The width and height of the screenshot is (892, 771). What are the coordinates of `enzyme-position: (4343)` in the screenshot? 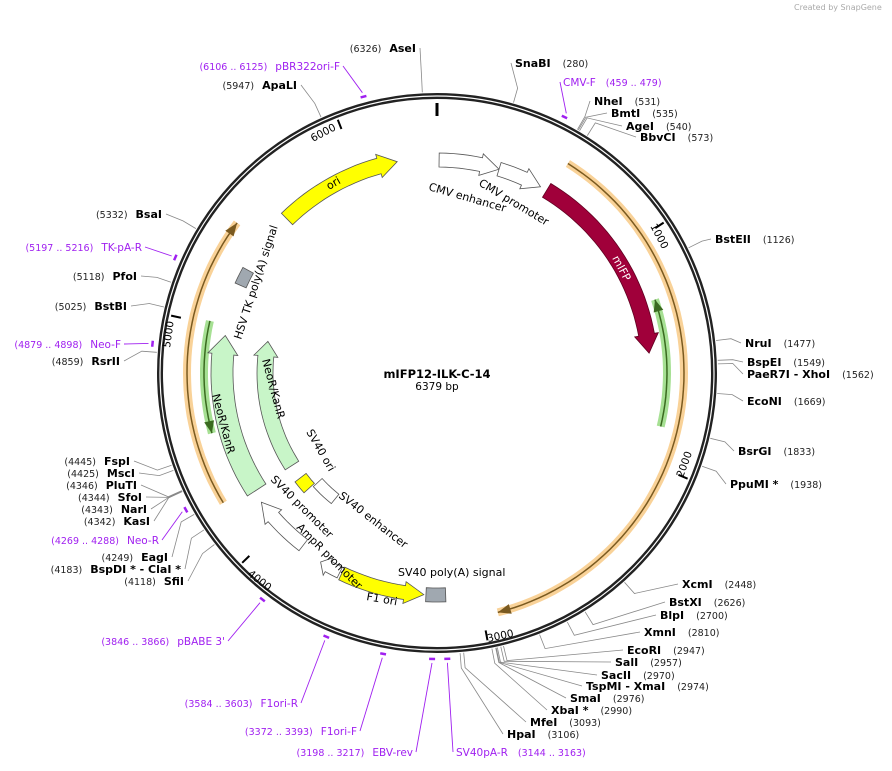 It's located at (97, 510).